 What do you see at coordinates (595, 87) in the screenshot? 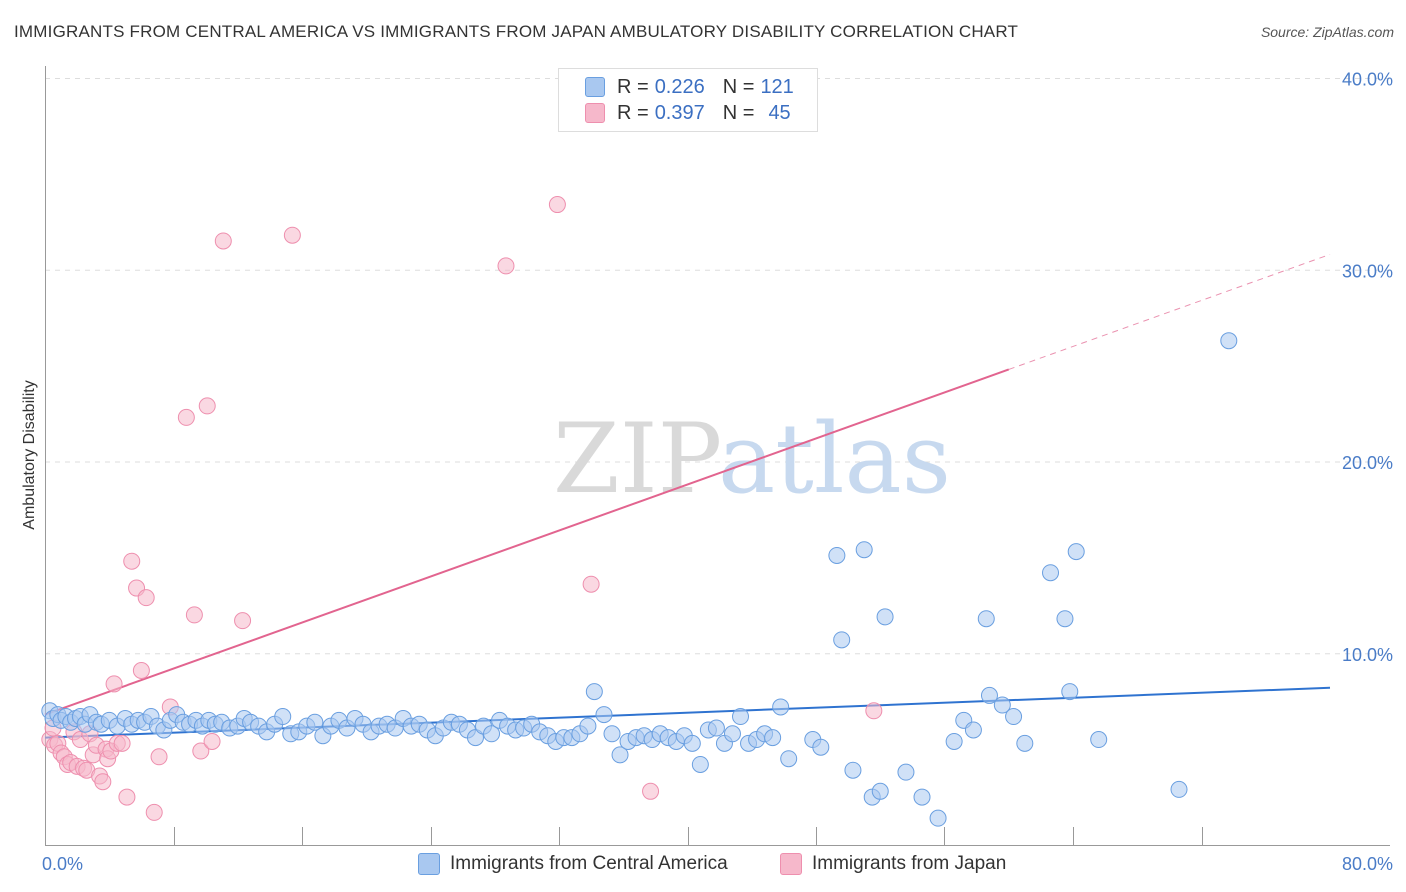
I see `legend-swatch-blue` at bounding box center [595, 87].